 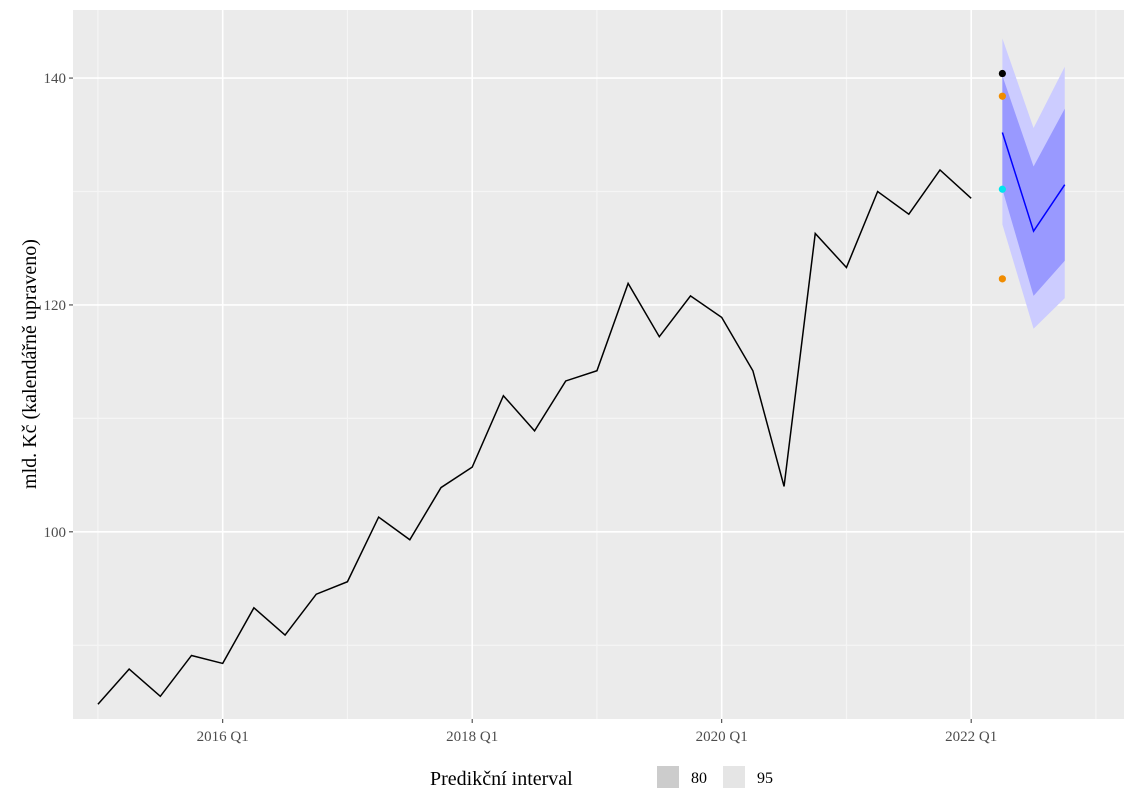 What do you see at coordinates (55, 533) in the screenshot?
I see `y-tick-label: 100` at bounding box center [55, 533].